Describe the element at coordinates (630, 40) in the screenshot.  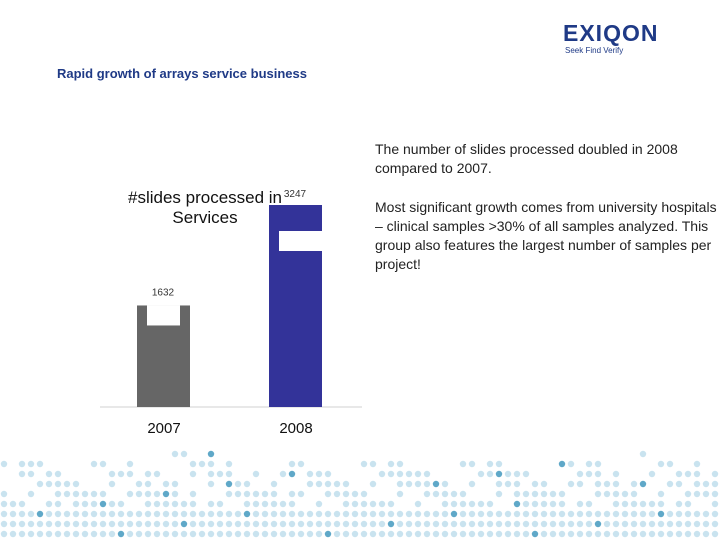
I see `exiqon-logo: EXIQON Seek Find Verify` at that location.